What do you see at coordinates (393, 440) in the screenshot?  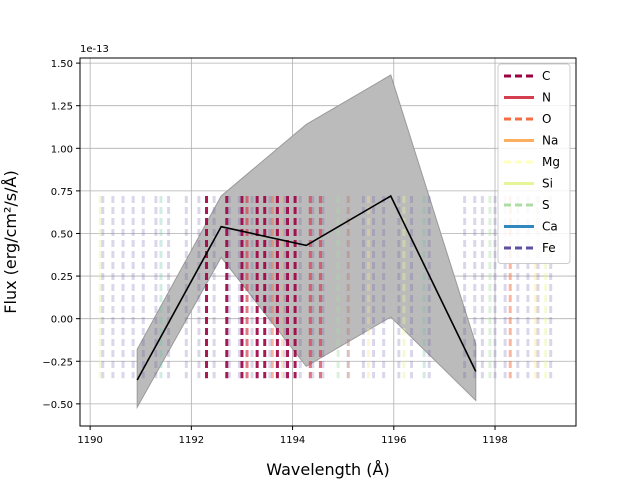 I see `x-tick-label: 1196` at bounding box center [393, 440].